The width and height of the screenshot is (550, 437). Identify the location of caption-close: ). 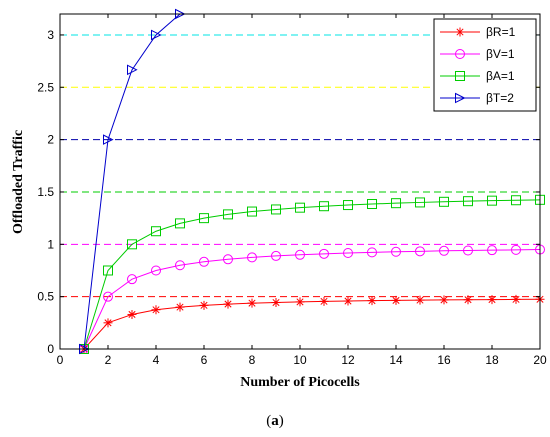
(281, 421).